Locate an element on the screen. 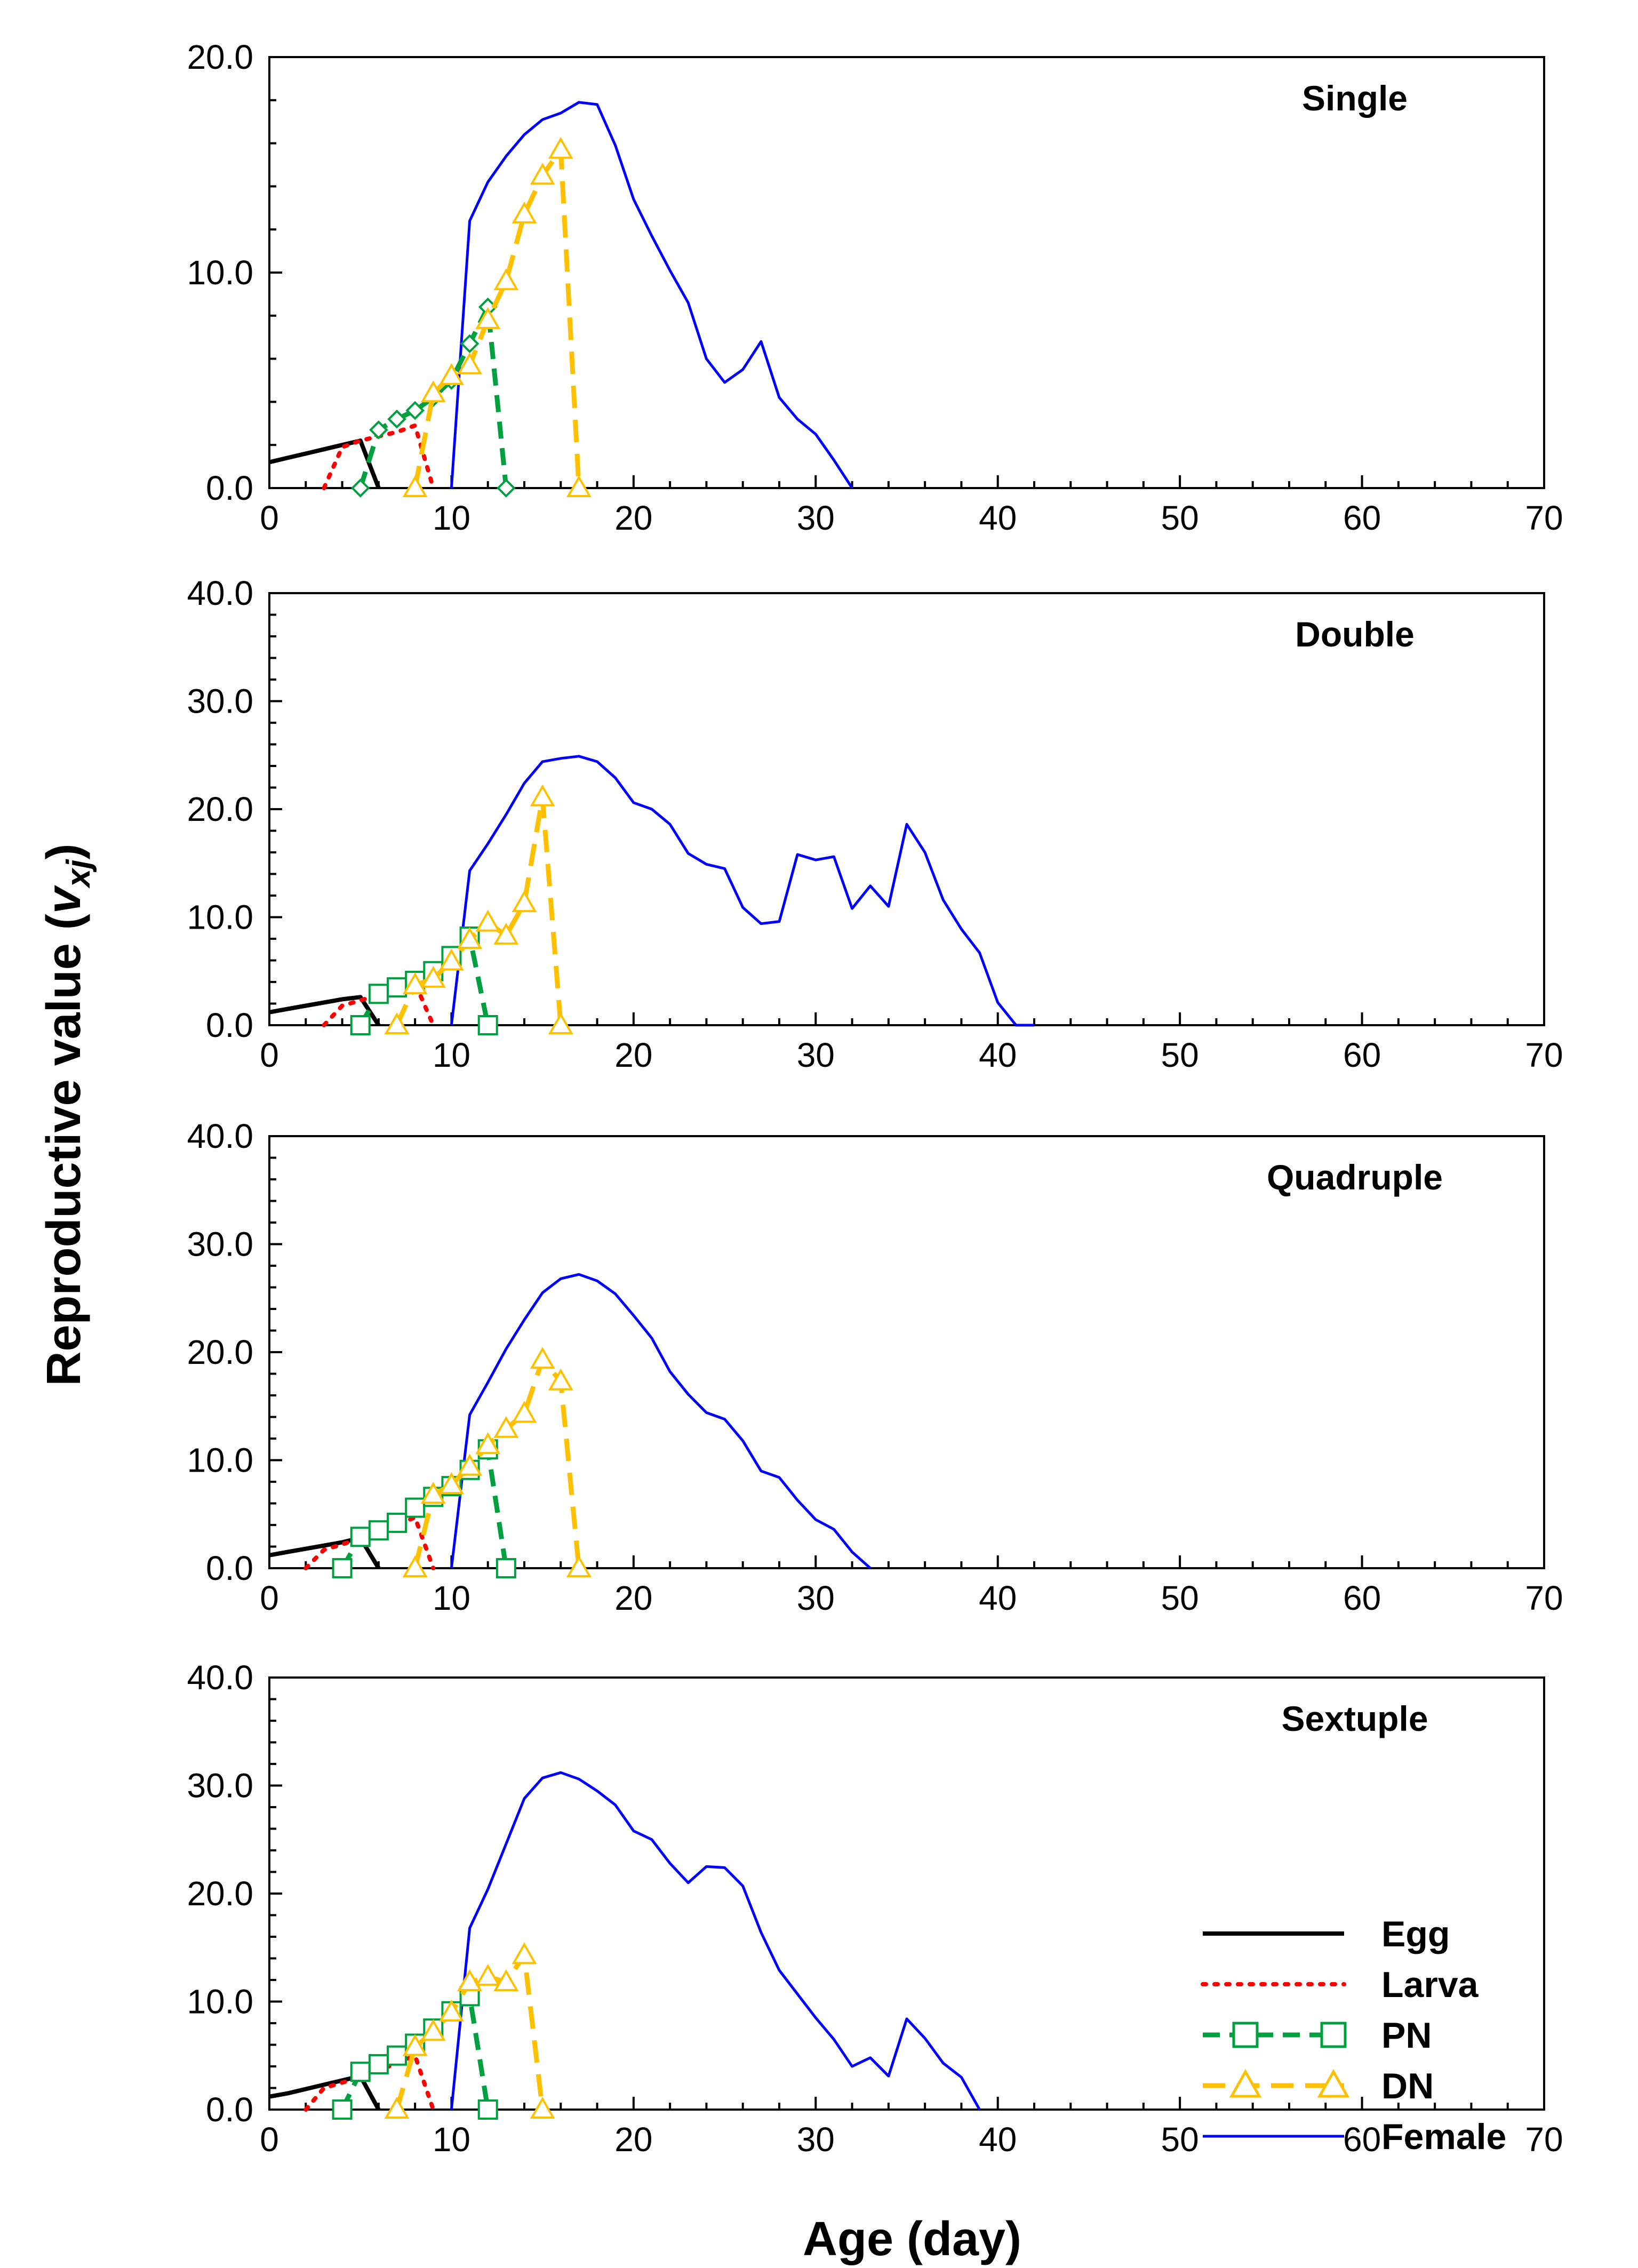 The image size is (1638, 2268). y-tick-label: 30.0 is located at coordinates (220, 1244).